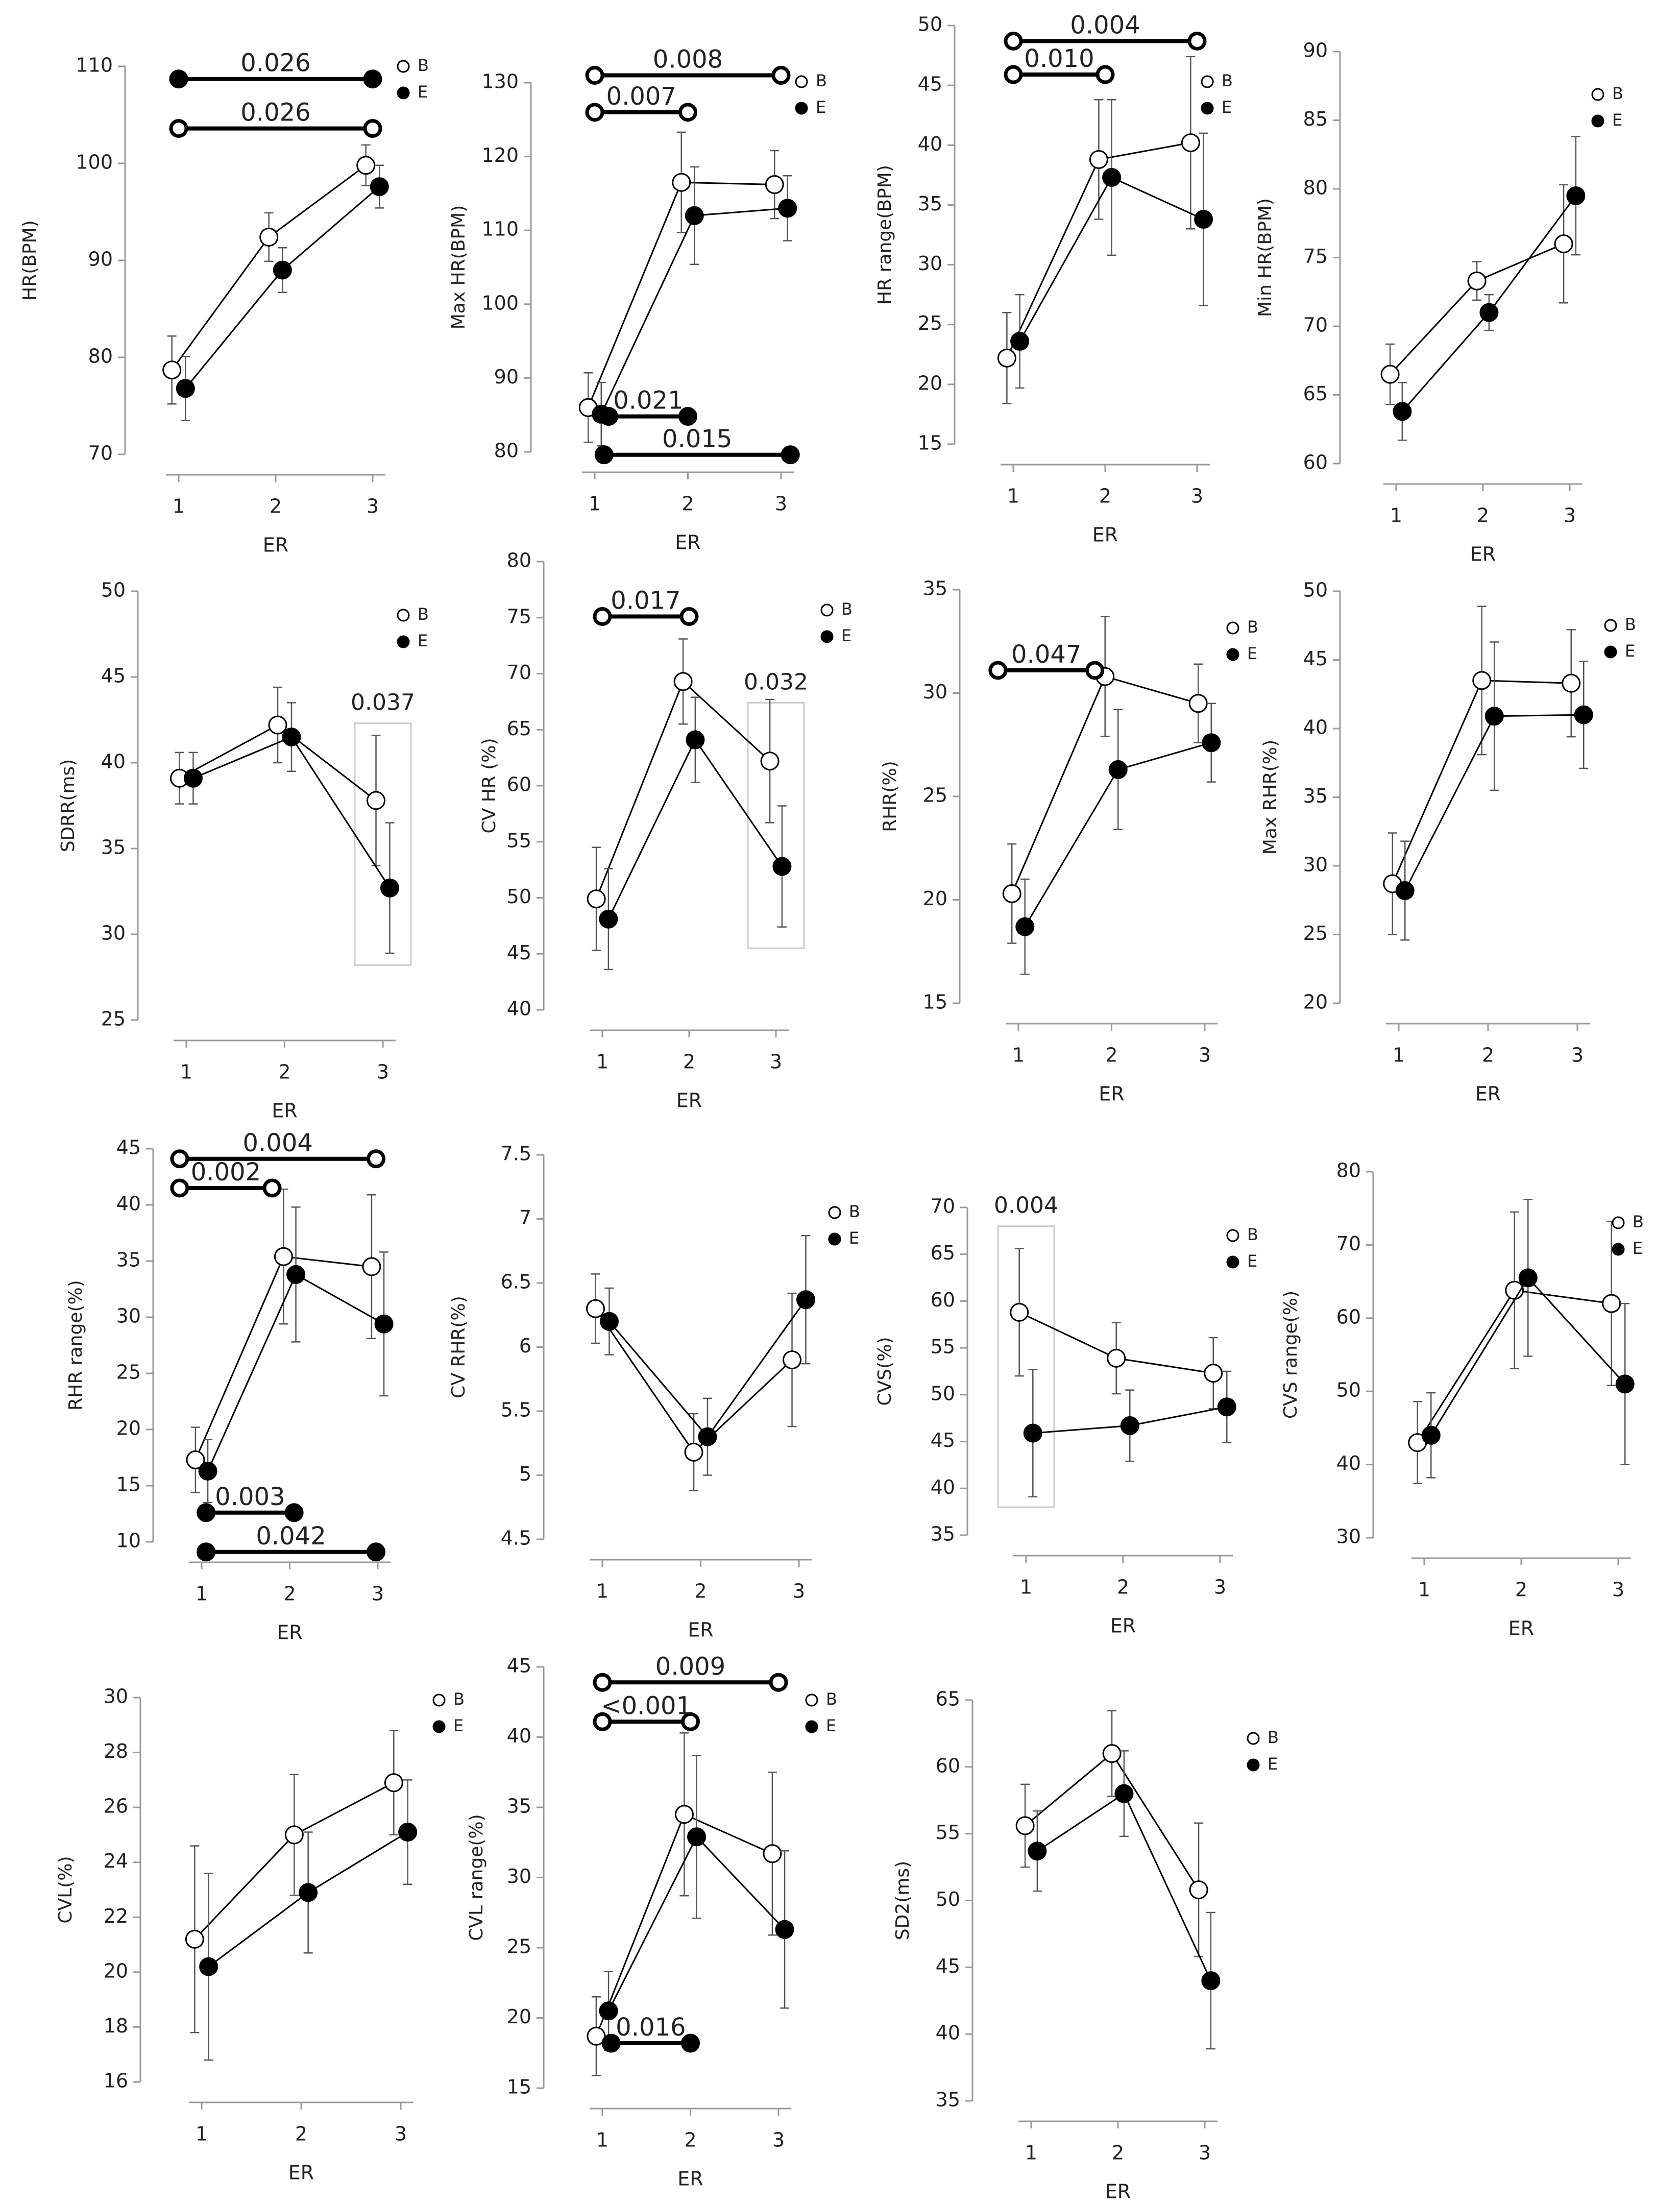 The width and height of the screenshot is (1680, 2203). What do you see at coordinates (519, 840) in the screenshot?
I see `y-tick-label: 55` at bounding box center [519, 840].